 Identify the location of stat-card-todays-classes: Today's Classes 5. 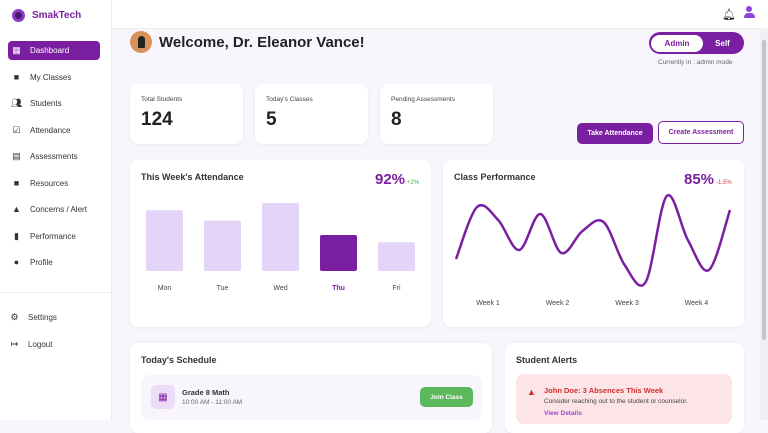
(311, 114).